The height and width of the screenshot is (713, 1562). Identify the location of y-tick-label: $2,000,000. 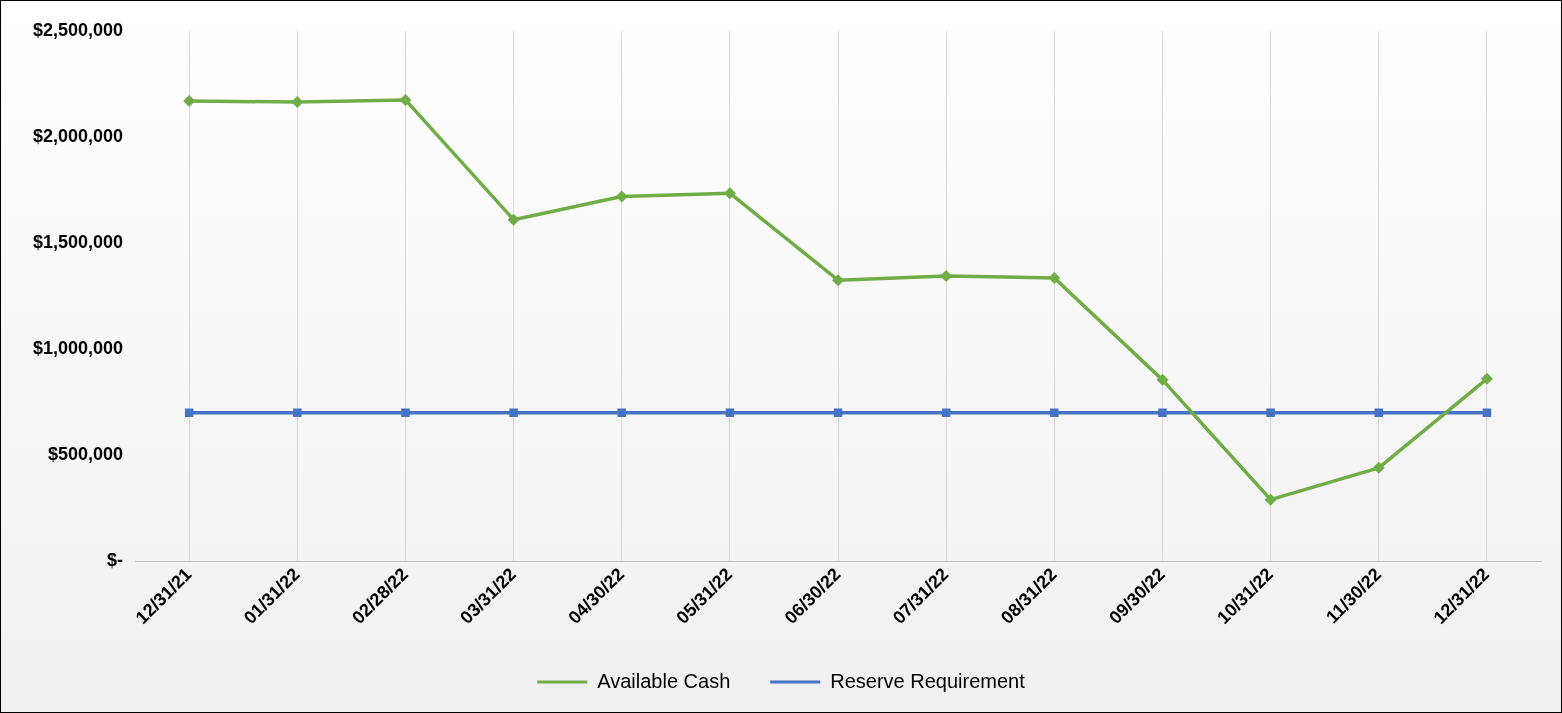
(78, 136).